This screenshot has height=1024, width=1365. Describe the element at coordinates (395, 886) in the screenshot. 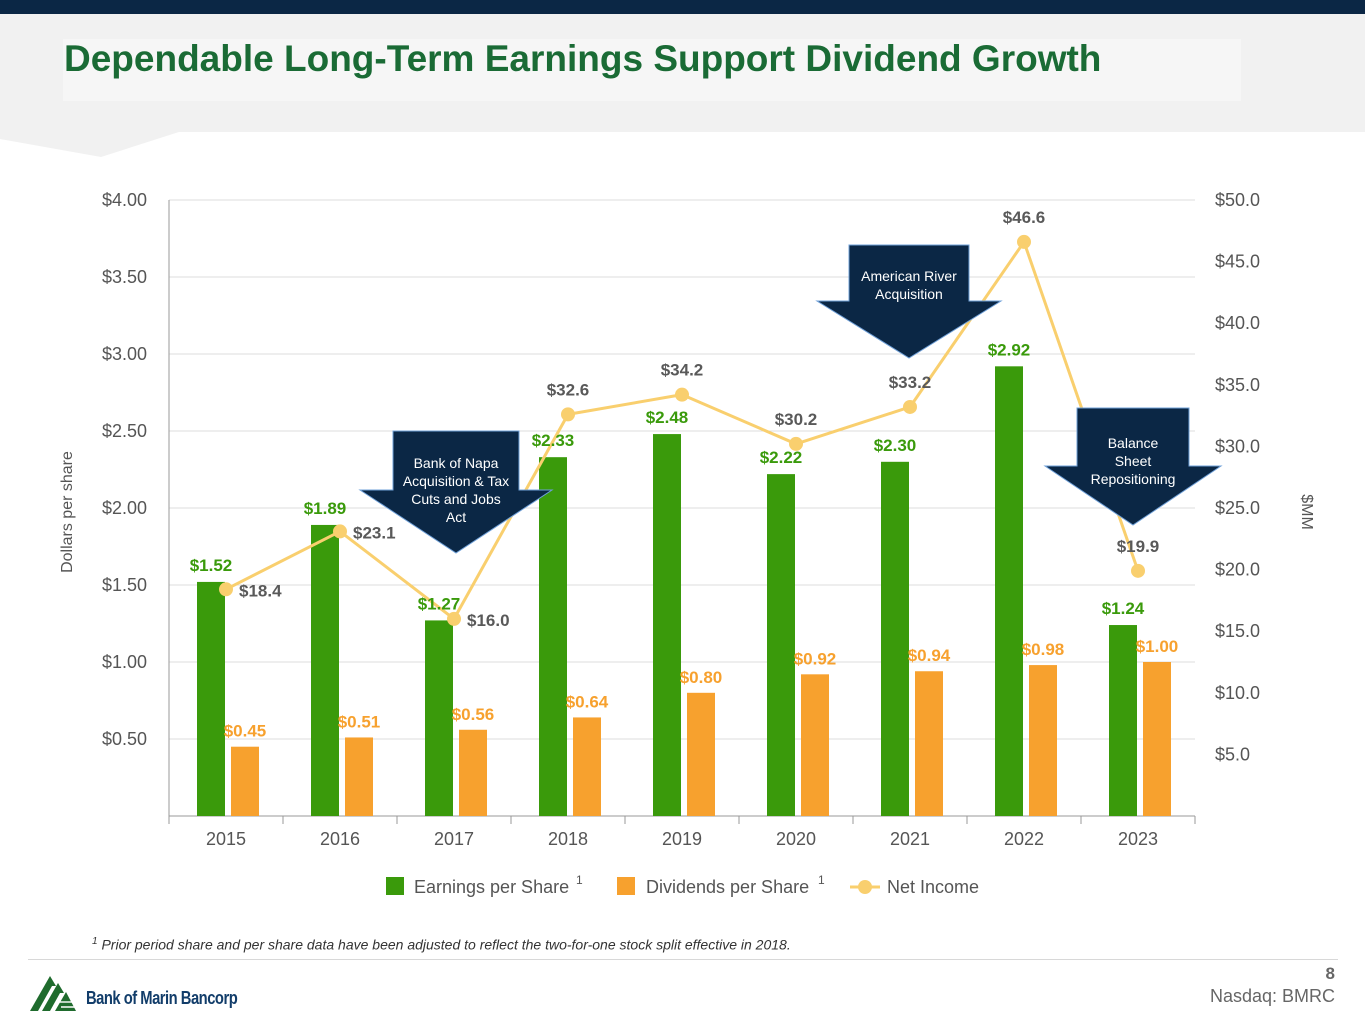

I see `legend-eps-swatch` at that location.